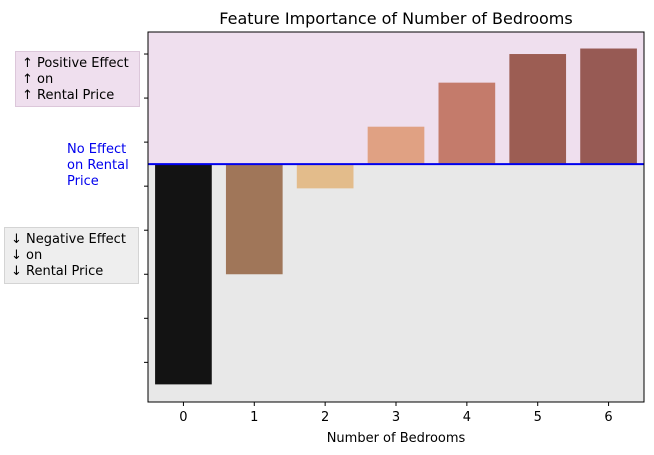 The width and height of the screenshot is (654, 455). I want to click on x-tick-label: 4, so click(467, 417).